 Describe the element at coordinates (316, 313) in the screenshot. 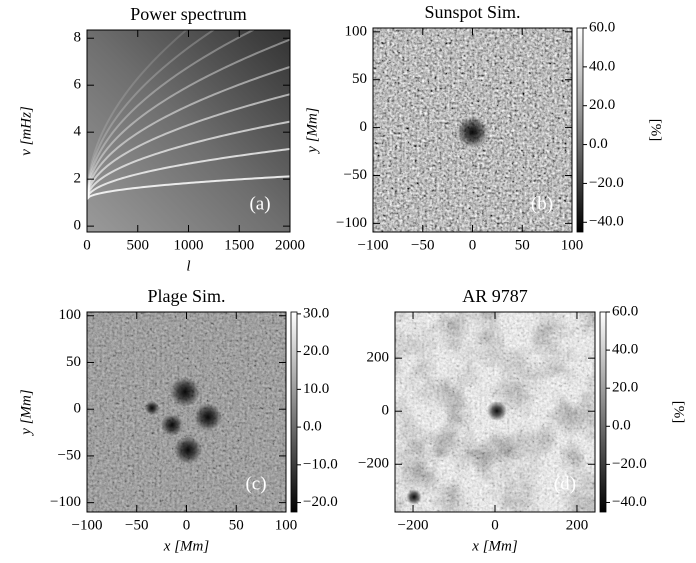

I see `colorbar-tick-label: 30.0` at that location.